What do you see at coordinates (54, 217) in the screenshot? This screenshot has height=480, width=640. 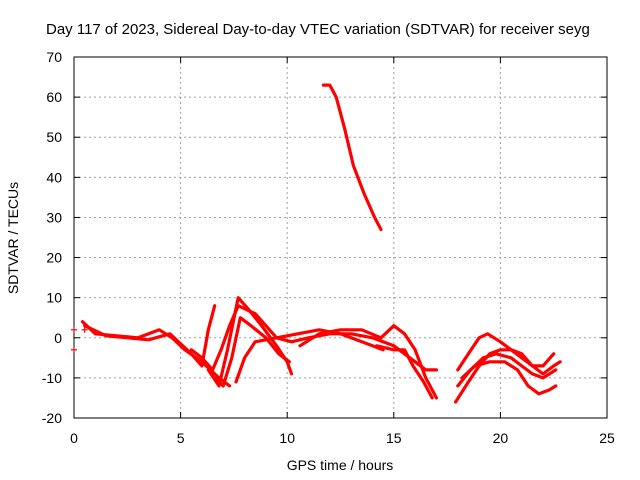 I see `y-tick-label: 30` at bounding box center [54, 217].